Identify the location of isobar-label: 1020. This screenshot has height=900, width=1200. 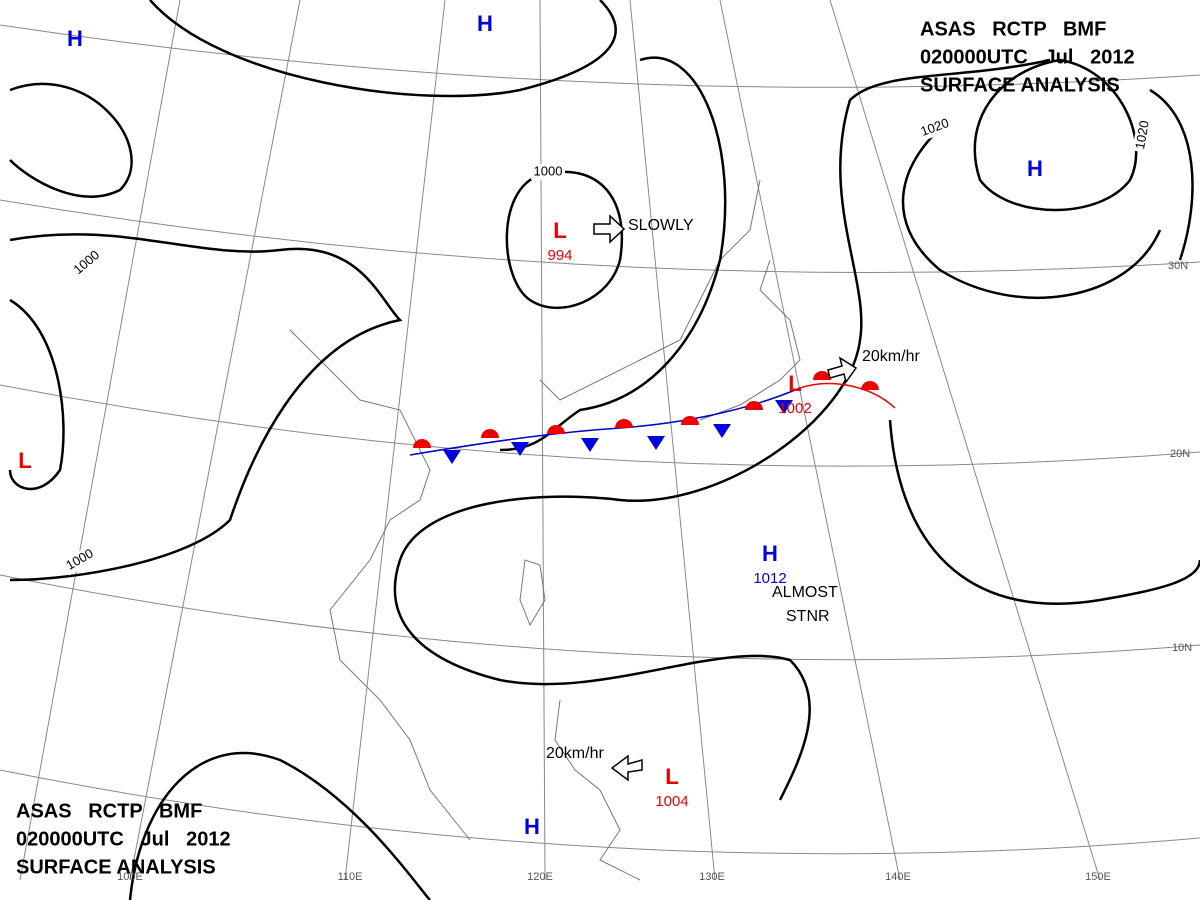
(1142, 134).